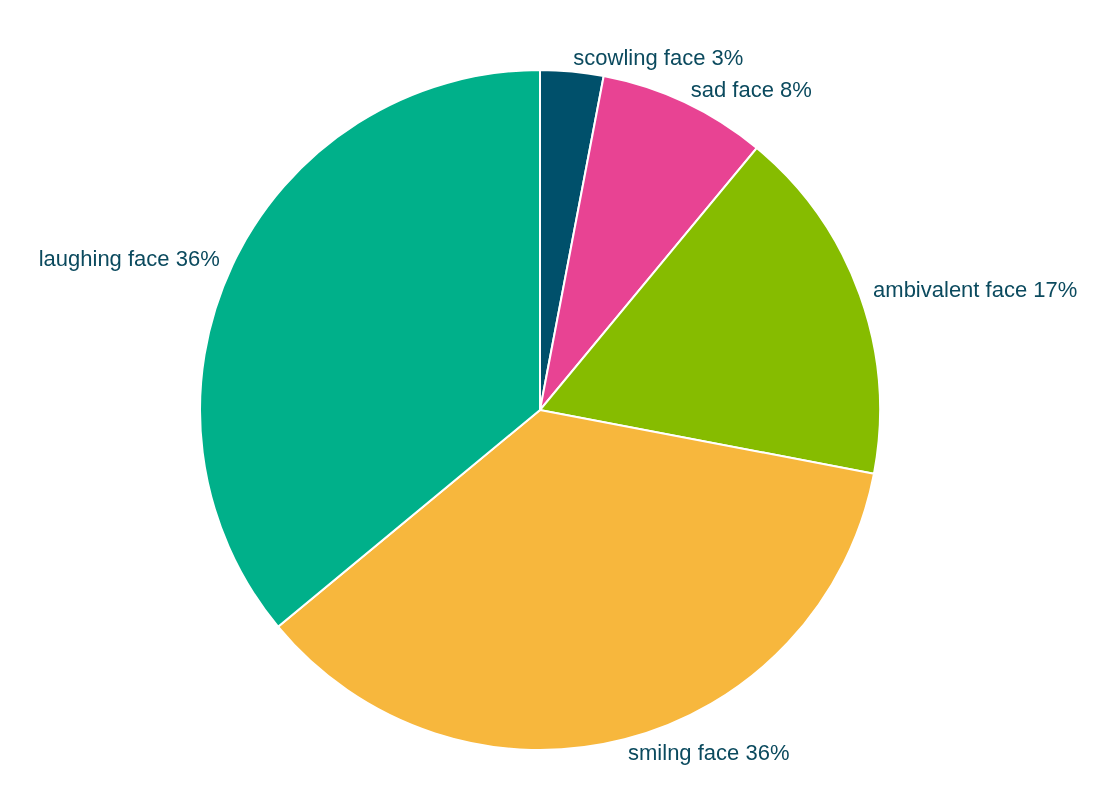  What do you see at coordinates (658, 57) in the screenshot?
I see `slice-label: scowling face 3%` at bounding box center [658, 57].